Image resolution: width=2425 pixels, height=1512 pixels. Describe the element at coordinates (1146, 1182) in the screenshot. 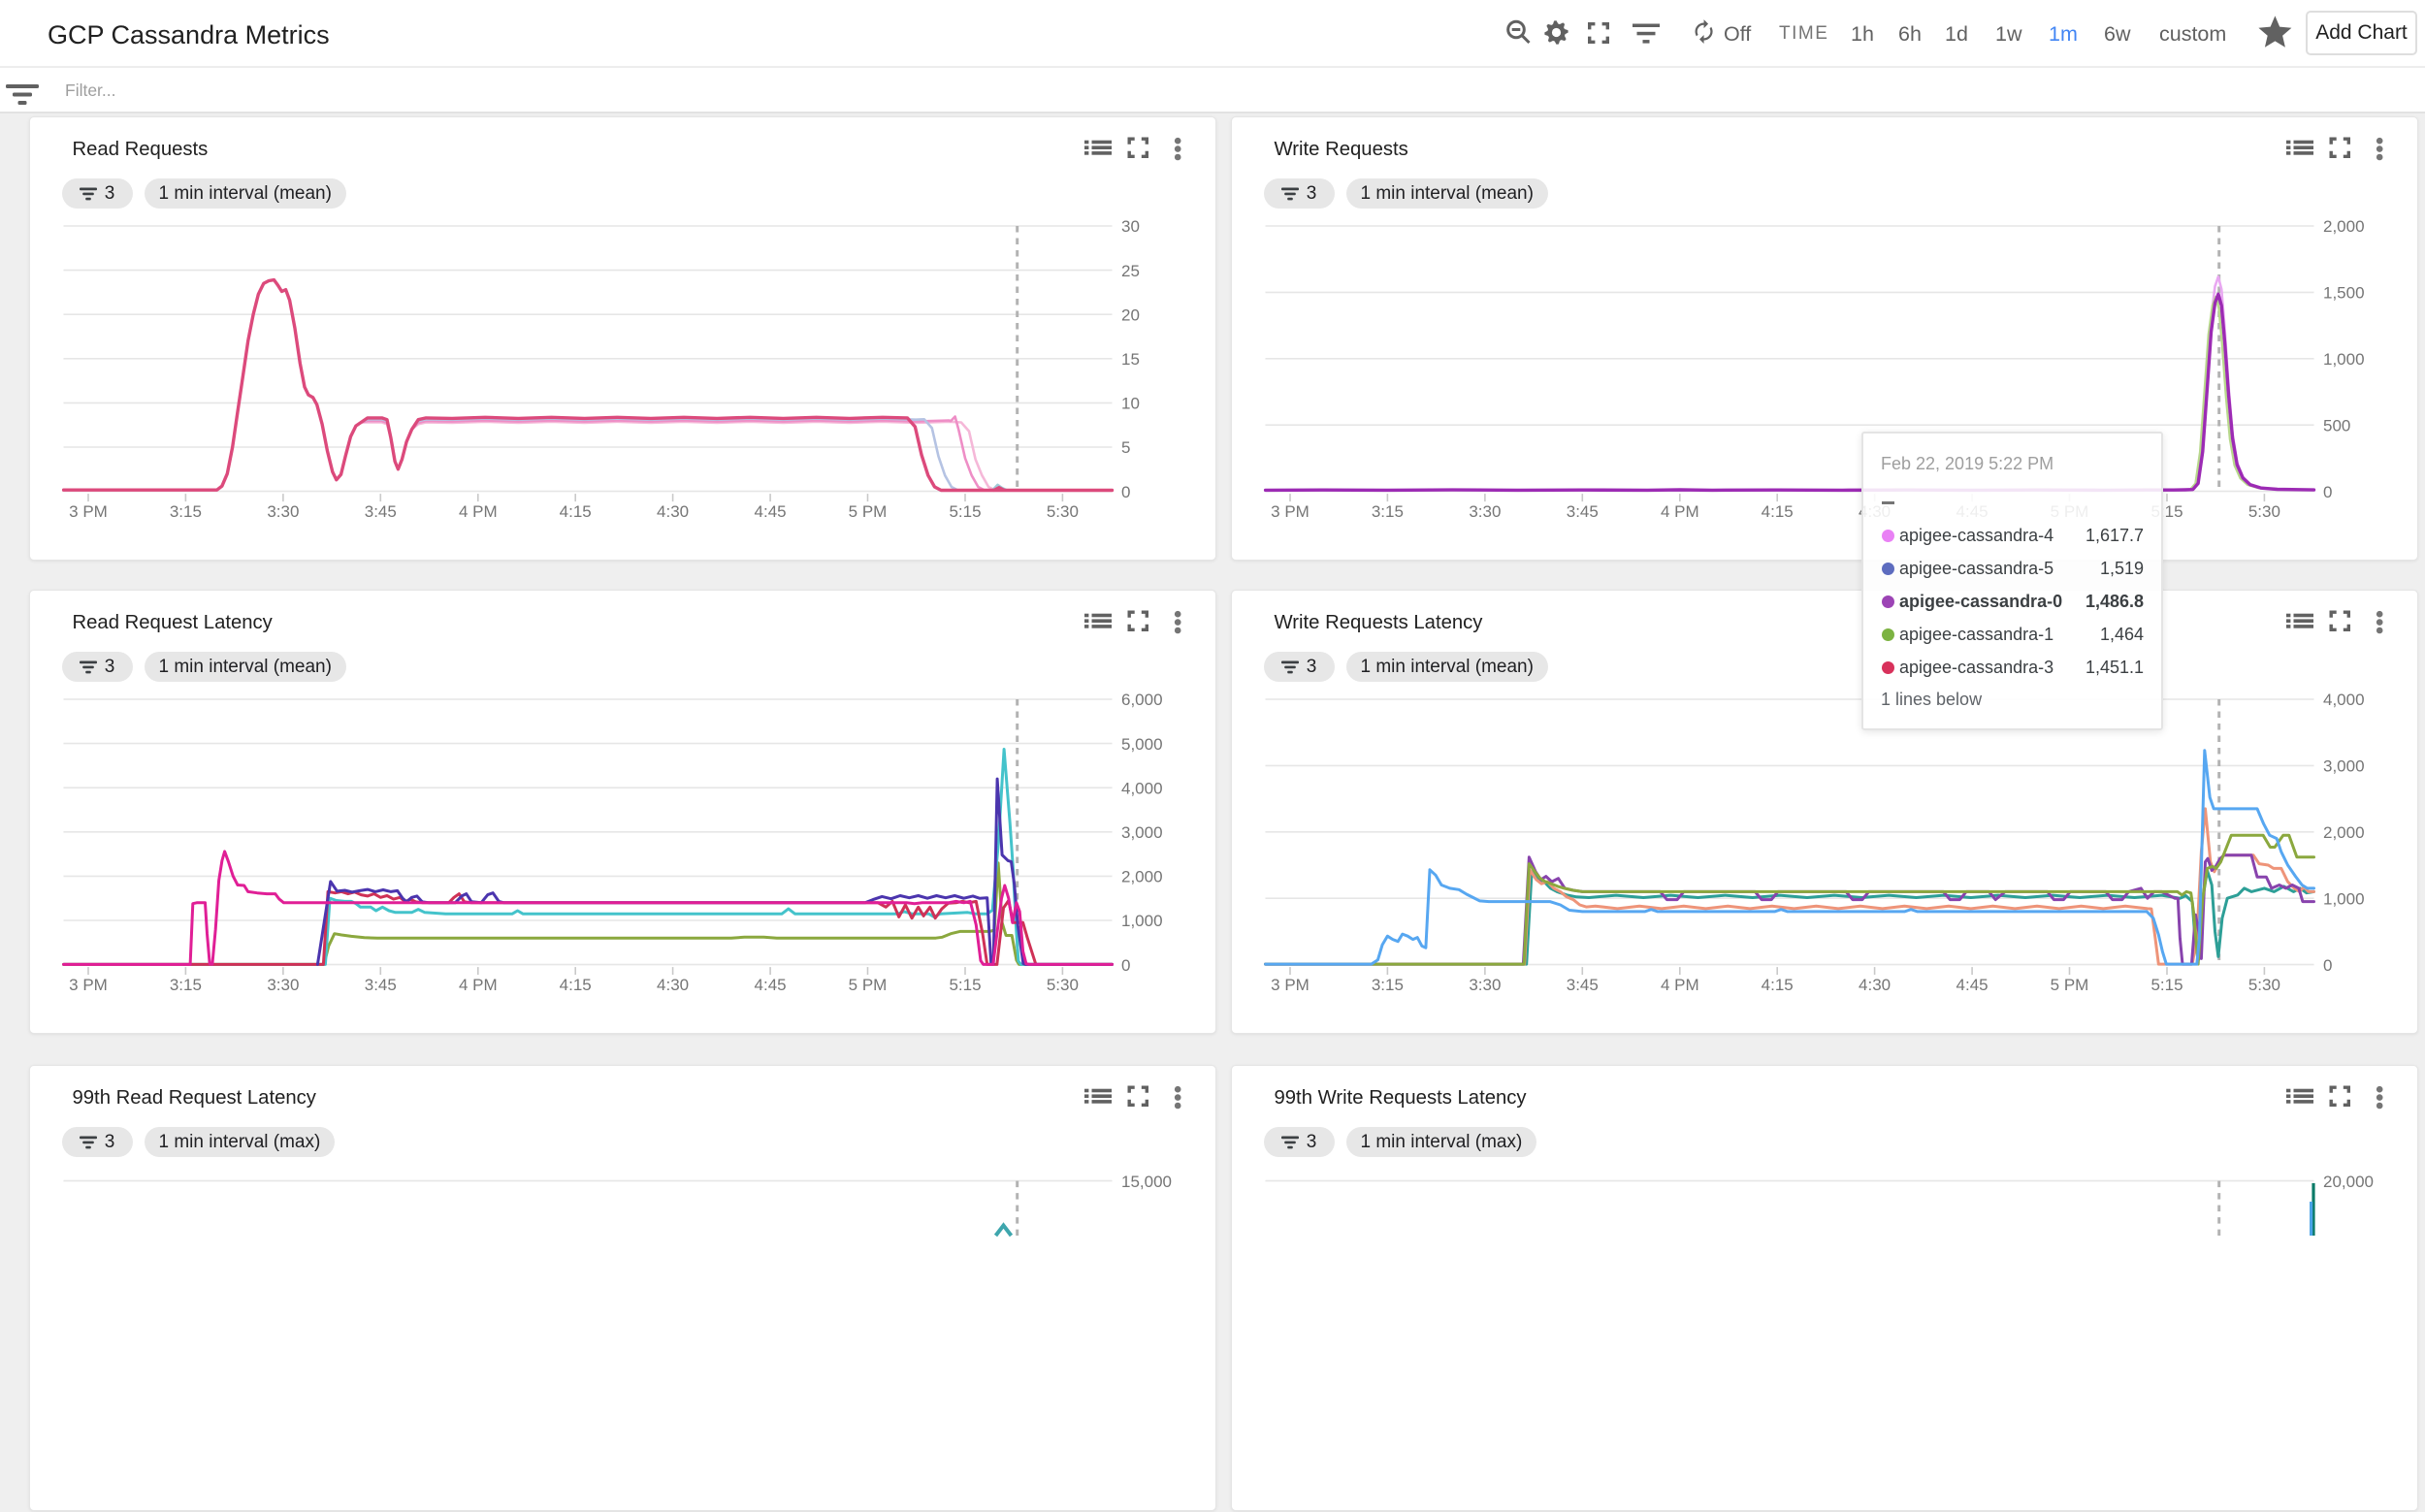

I see `svg-text: 15,000` at that location.